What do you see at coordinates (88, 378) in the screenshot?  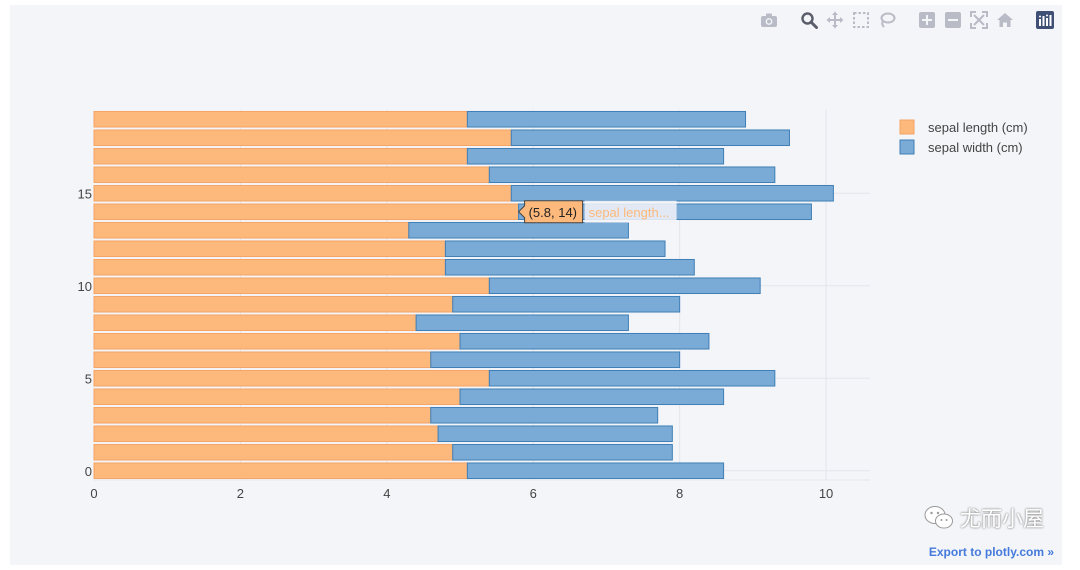 I see `y-tick-label: 5` at bounding box center [88, 378].